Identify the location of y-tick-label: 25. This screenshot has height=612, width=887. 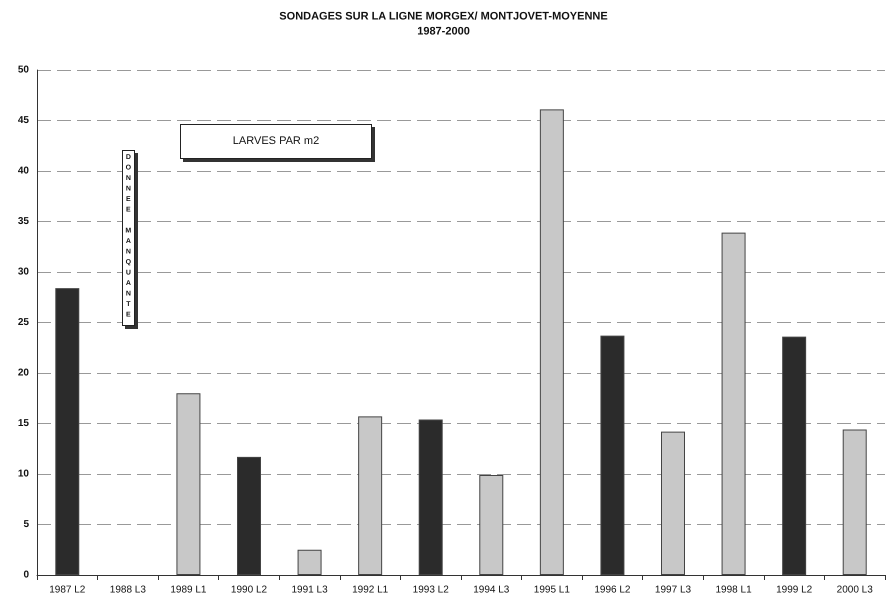
(24, 322).